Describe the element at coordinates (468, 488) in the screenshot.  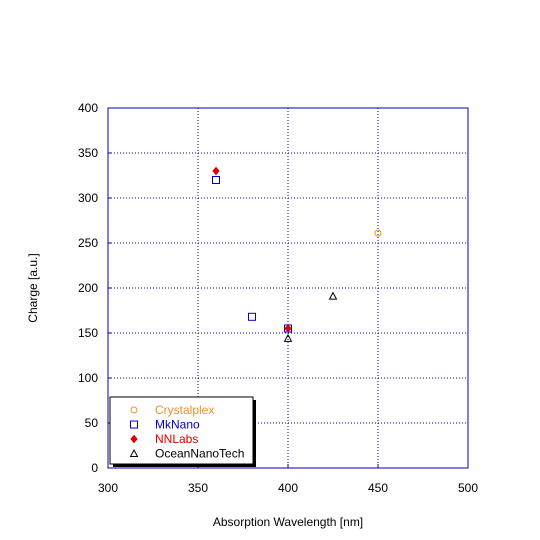
I see `x-tick-label: 500` at that location.